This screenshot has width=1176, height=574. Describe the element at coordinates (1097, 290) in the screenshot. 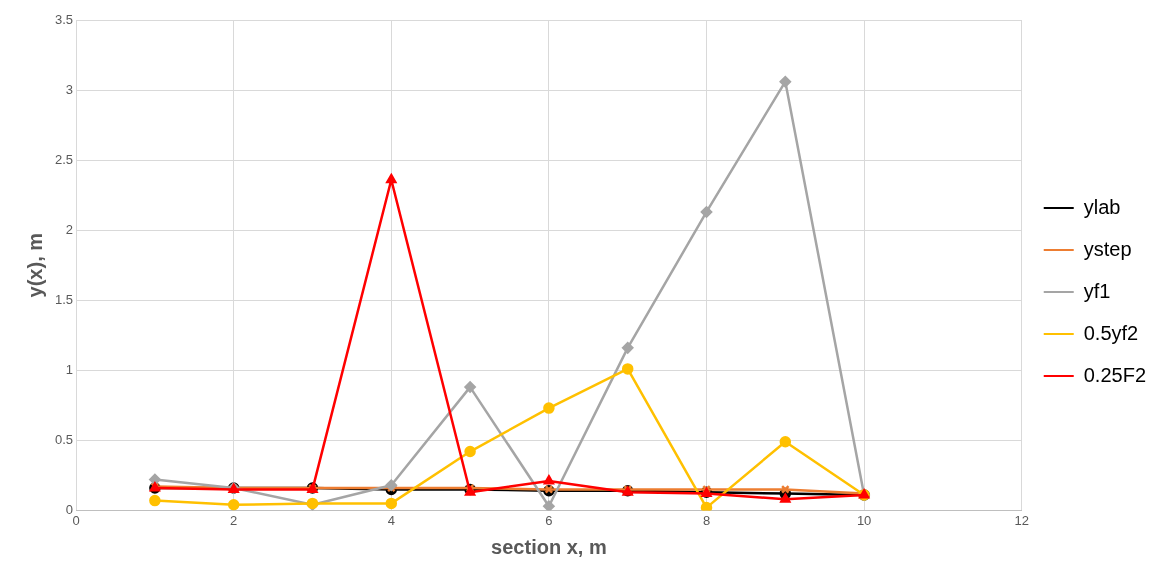

I see `legend-label: yf1` at that location.